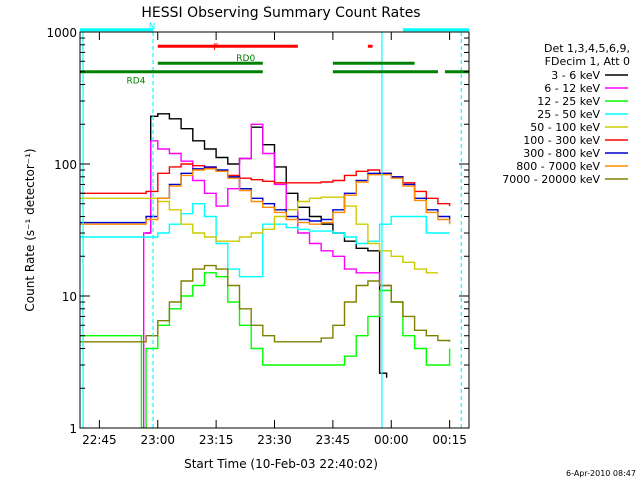  I want to click on y-axis-label: Count Rate (s⁻¹ detector⁻¹), so click(30, 229).